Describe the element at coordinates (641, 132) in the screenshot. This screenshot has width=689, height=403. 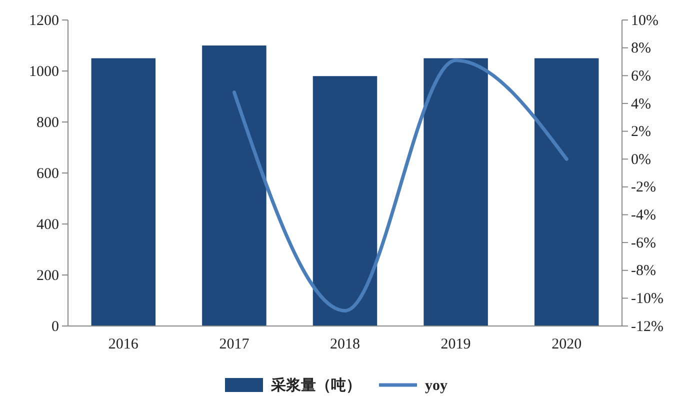
I see `y2-tick-label: 2%` at that location.